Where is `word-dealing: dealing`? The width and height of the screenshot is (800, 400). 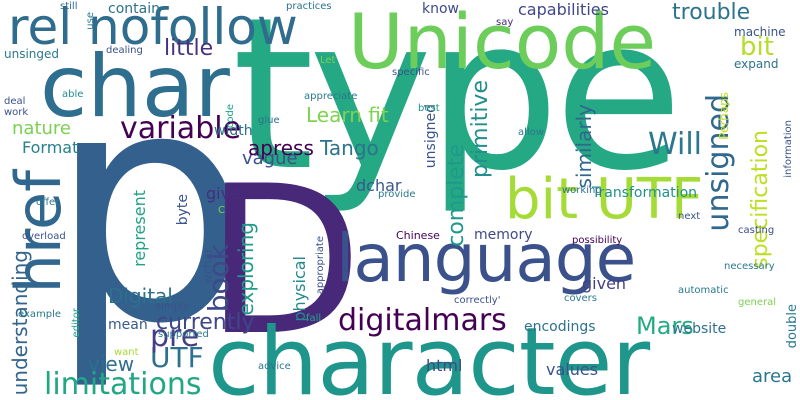
word-dealing: dealing is located at coordinates (124, 50).